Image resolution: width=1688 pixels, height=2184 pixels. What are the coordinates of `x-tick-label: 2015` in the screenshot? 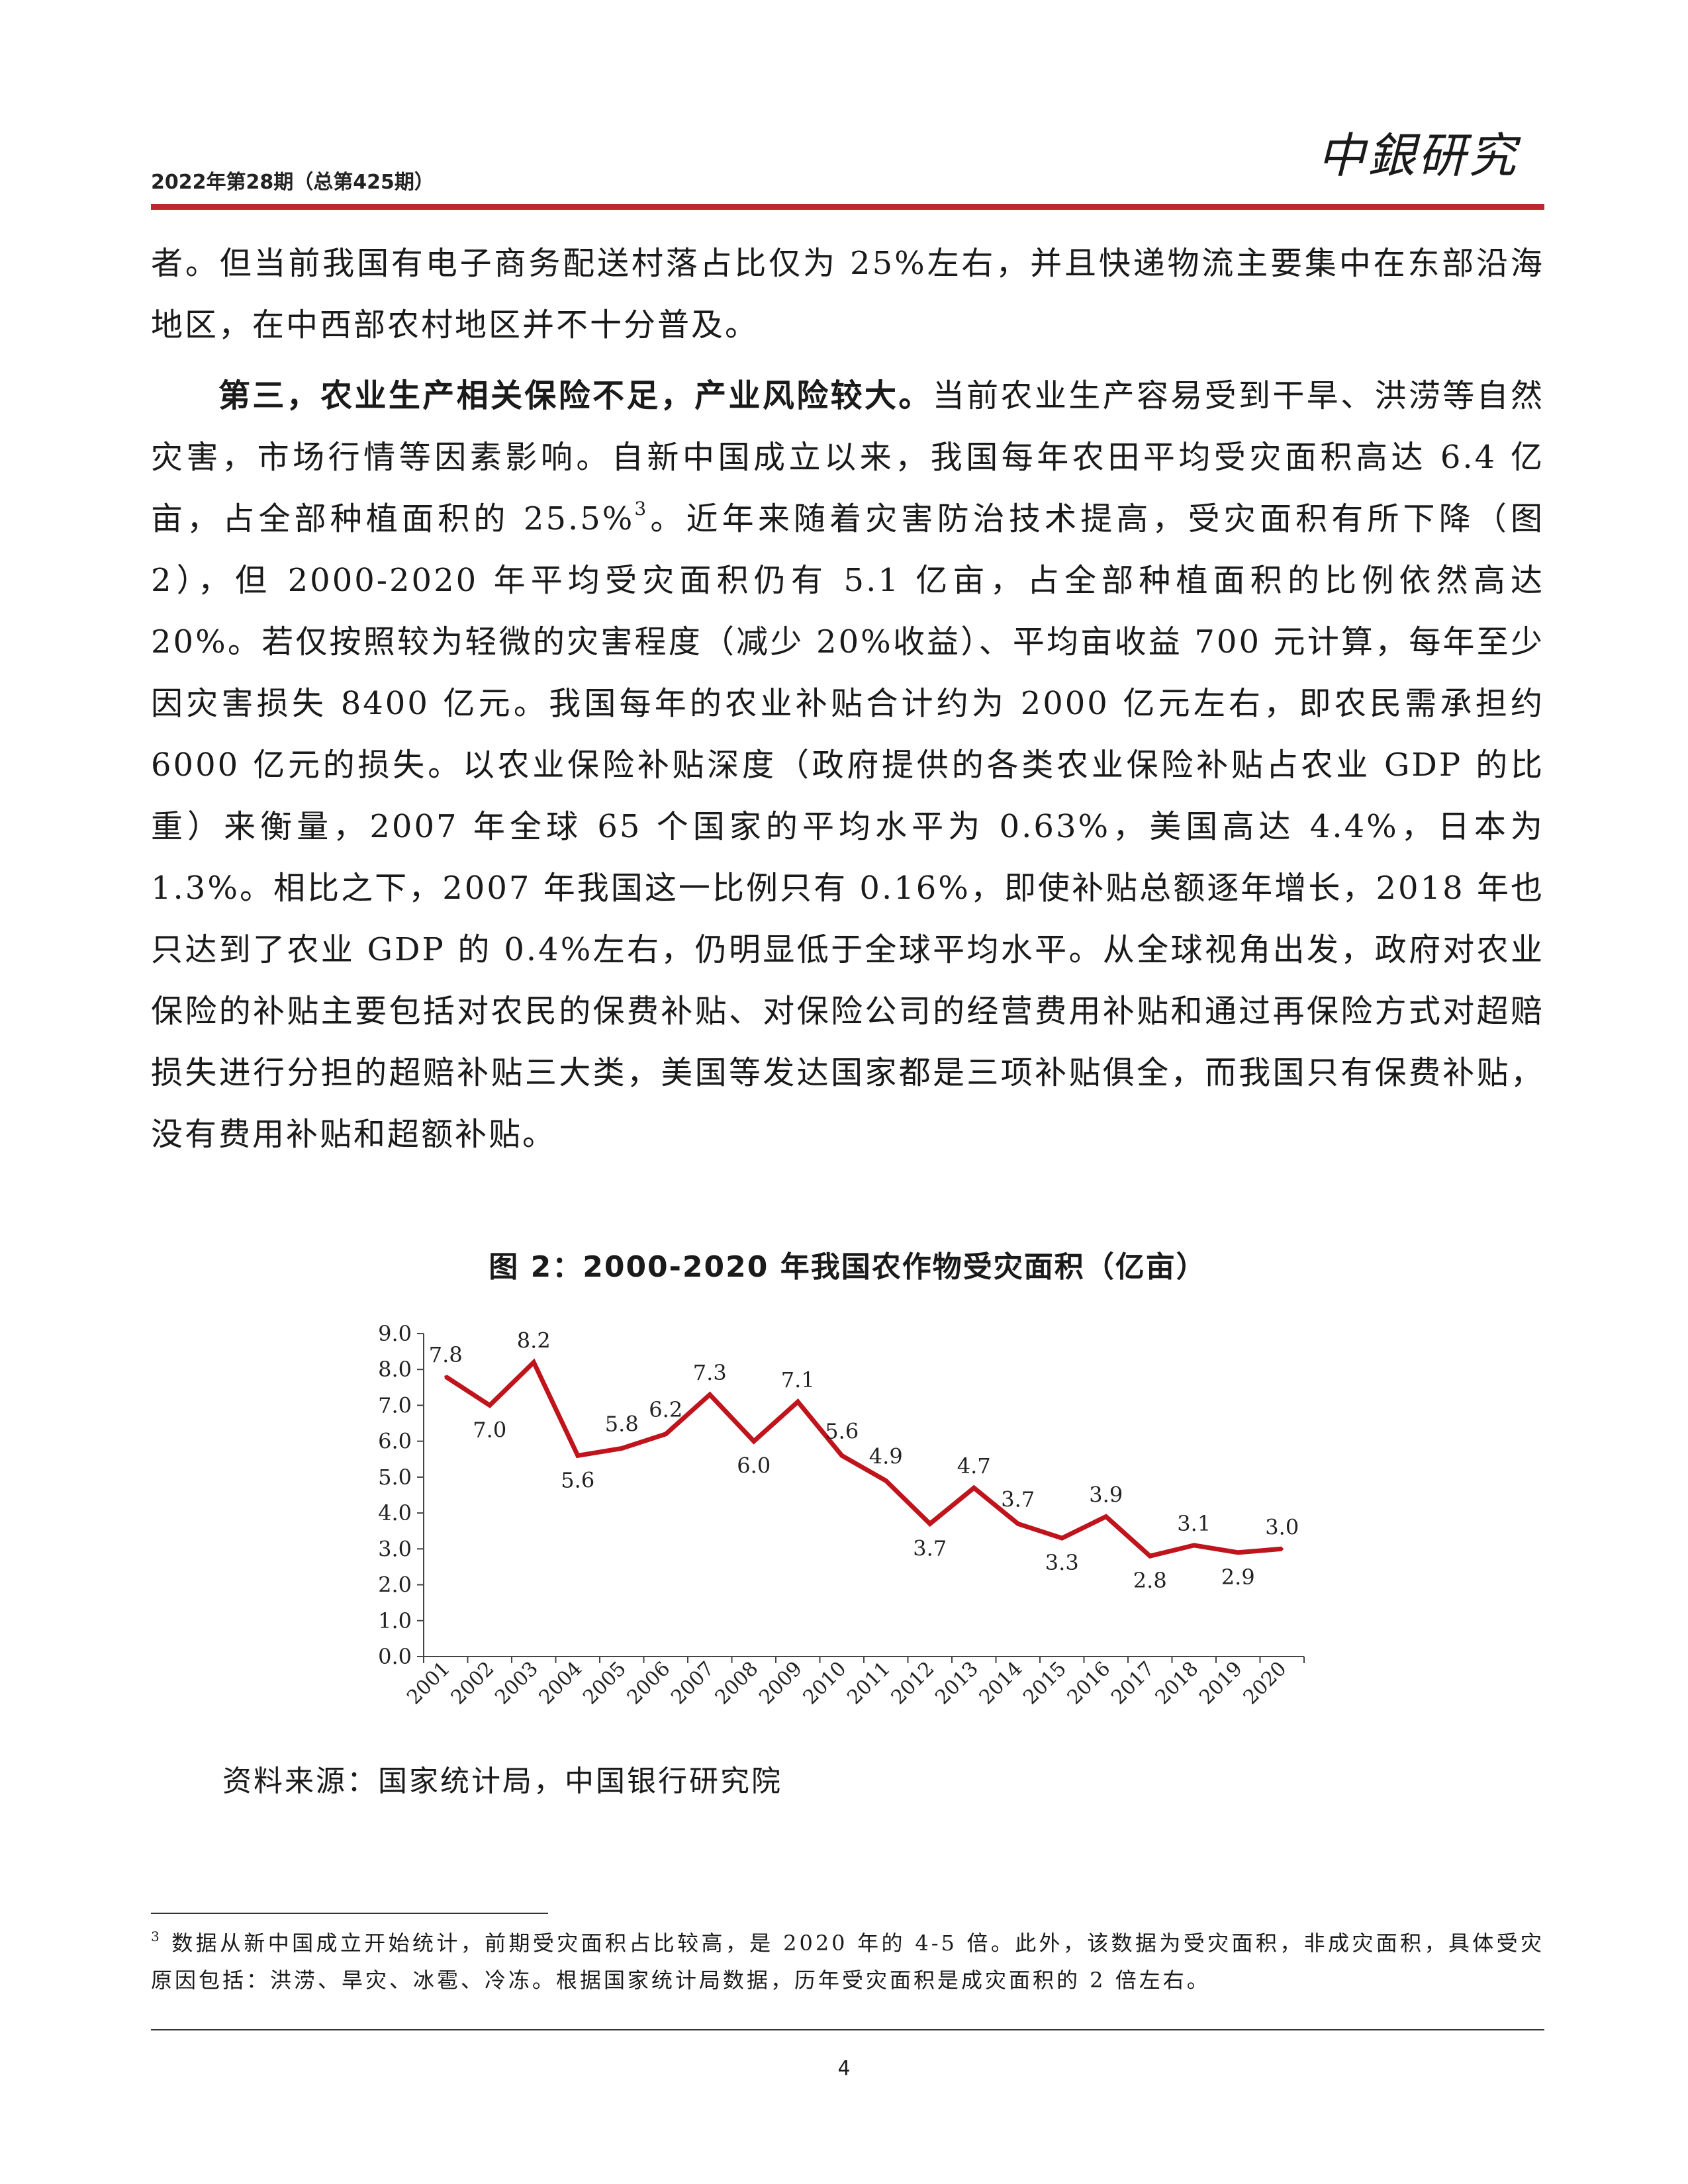 It's located at (1045, 1683).